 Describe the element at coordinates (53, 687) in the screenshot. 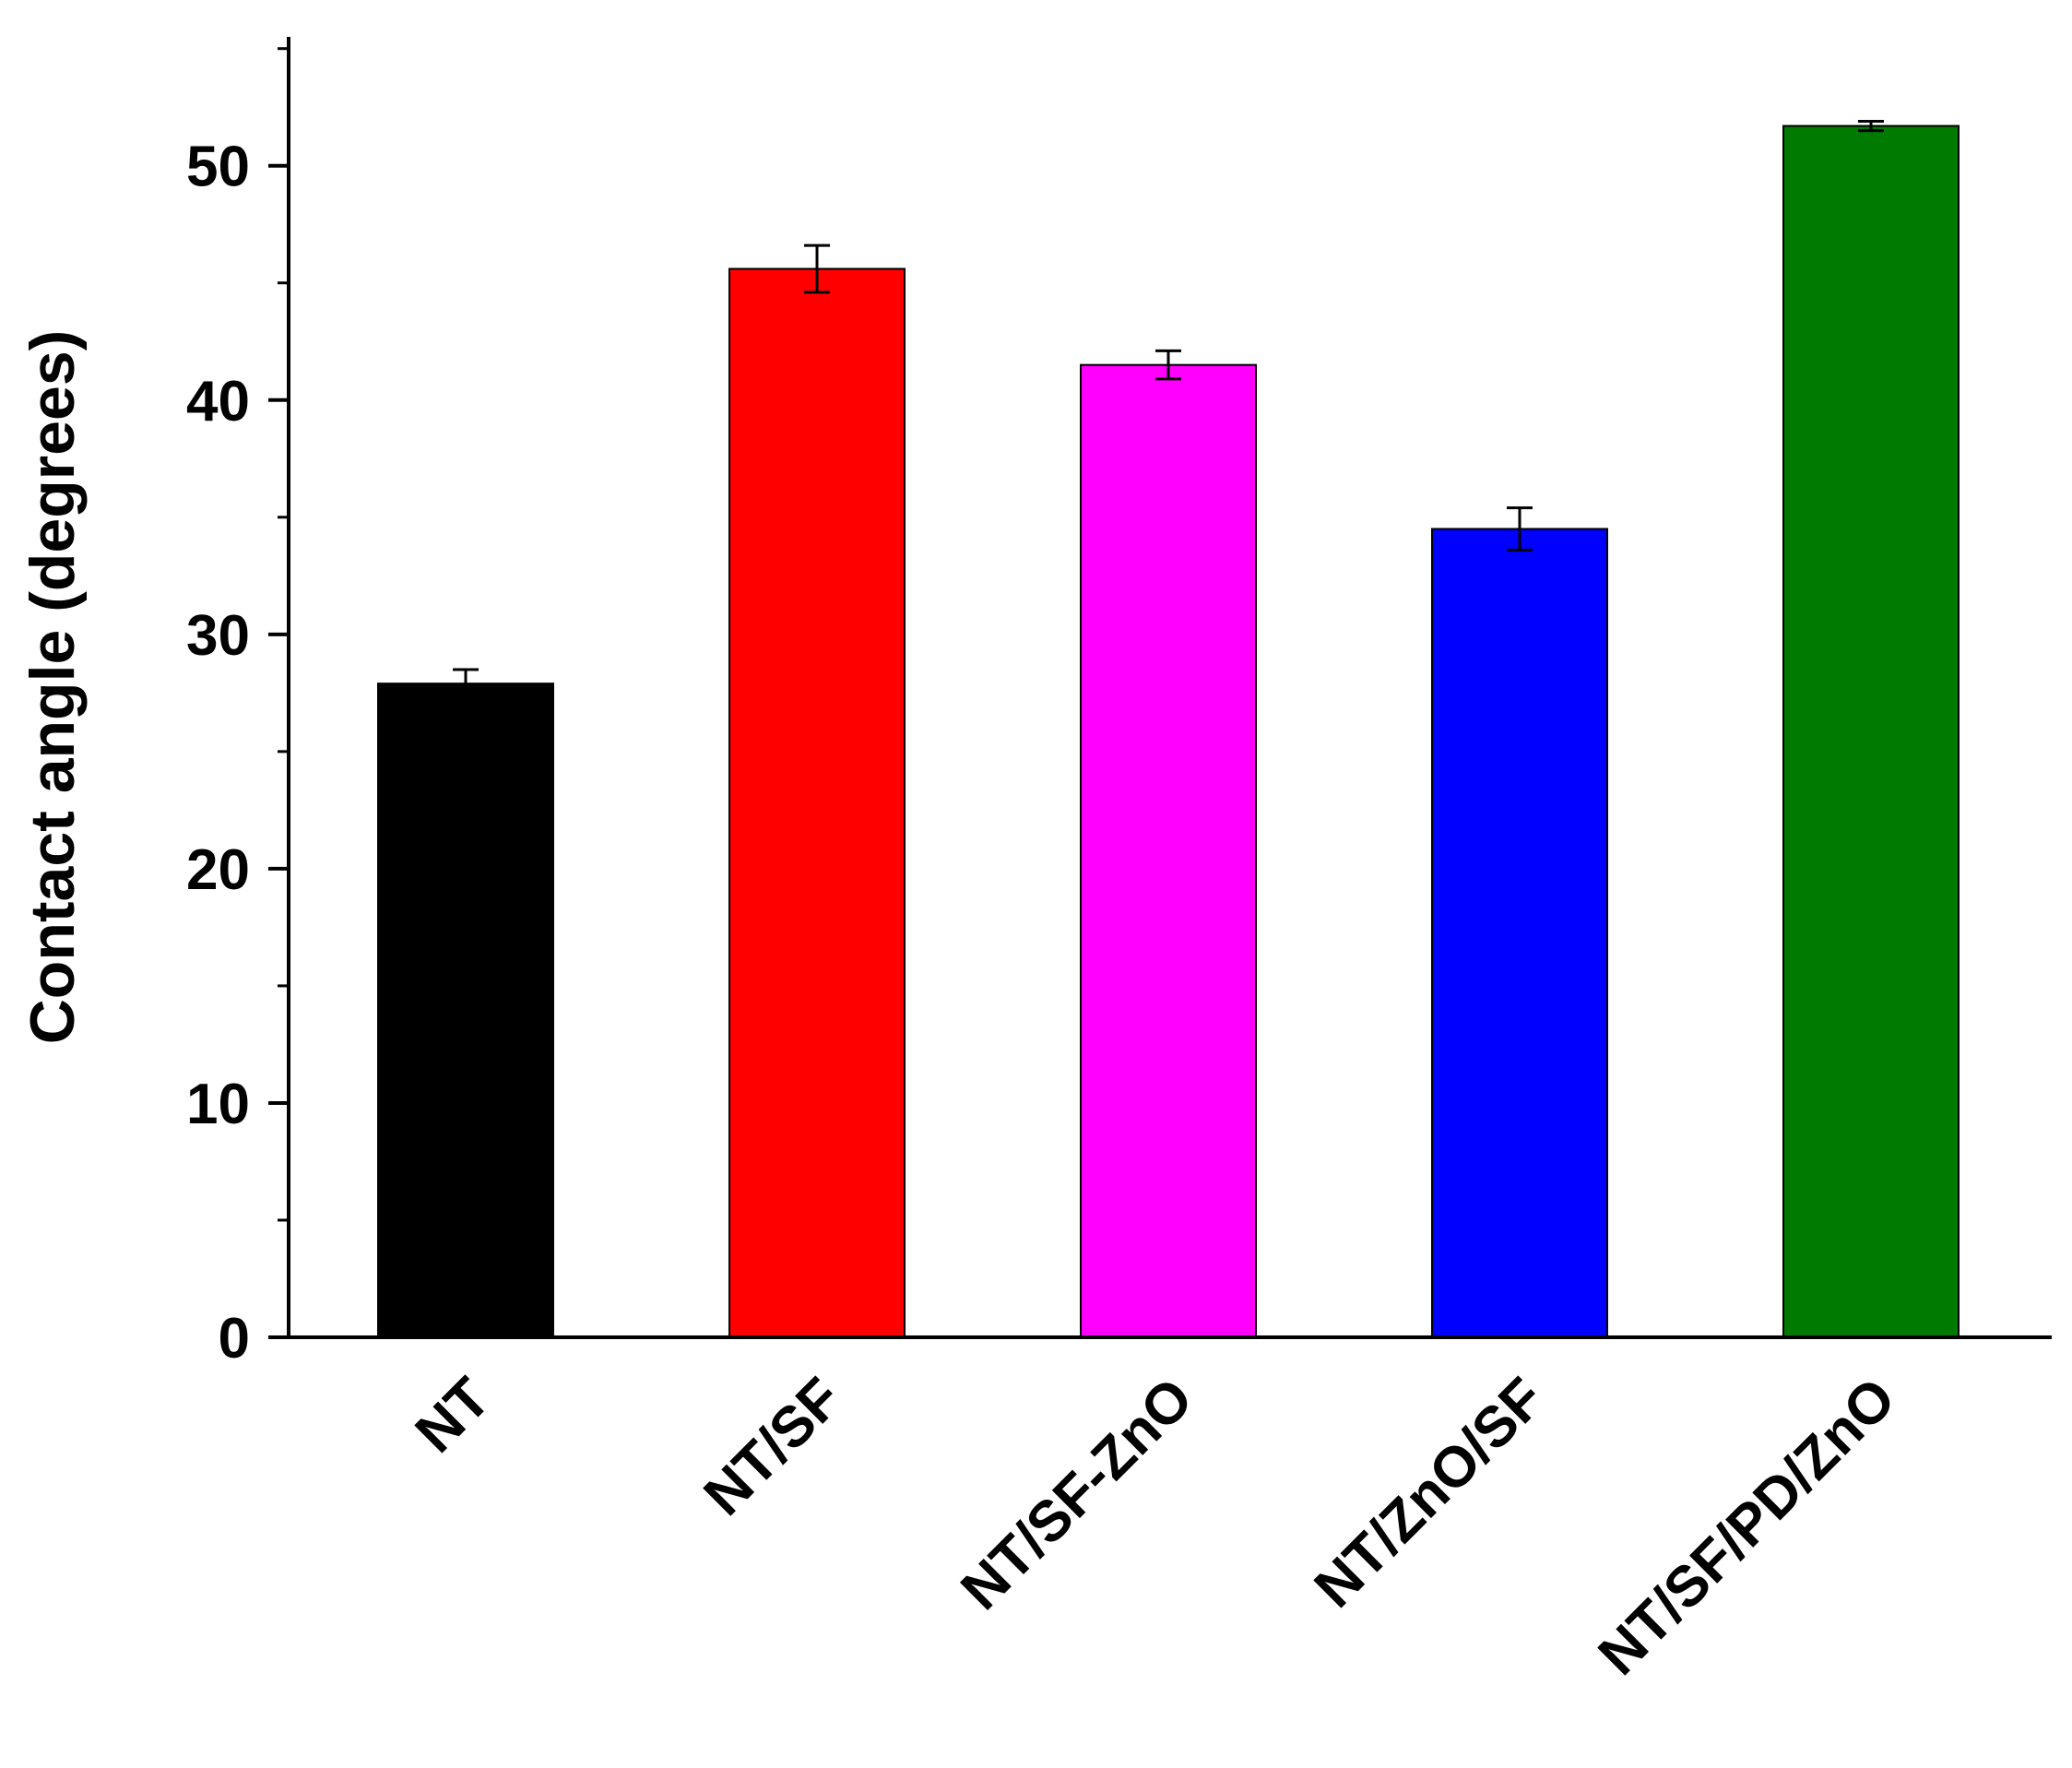

I see `y-axis-title: Contact angle (degrees)` at that location.